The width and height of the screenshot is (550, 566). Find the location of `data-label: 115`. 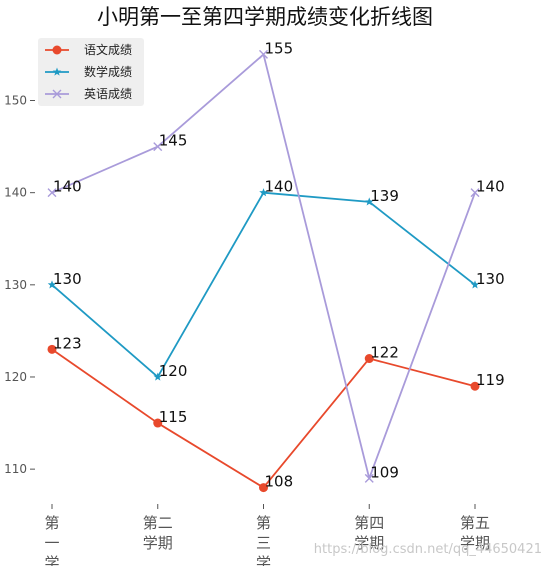

data-label: 115 is located at coordinates (173, 417).